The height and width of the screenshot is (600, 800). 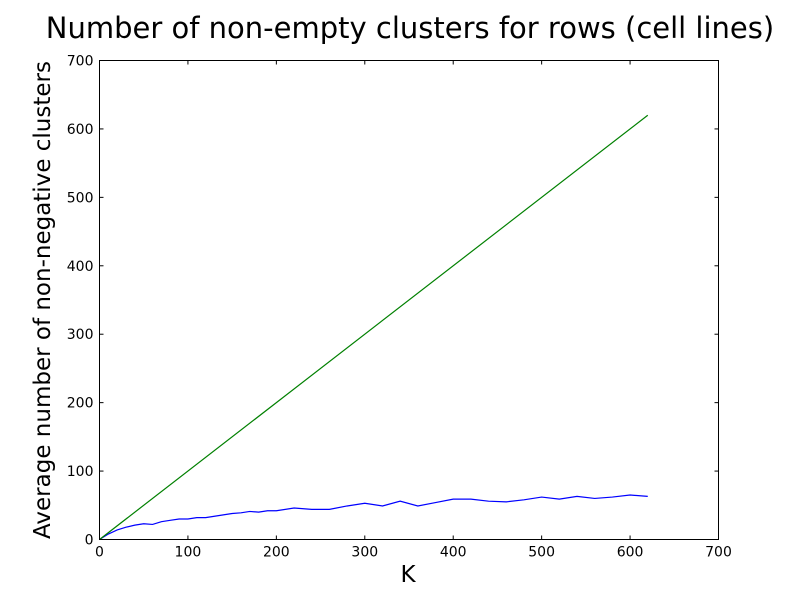 I want to click on x-tick-label: 200, so click(x=276, y=553).